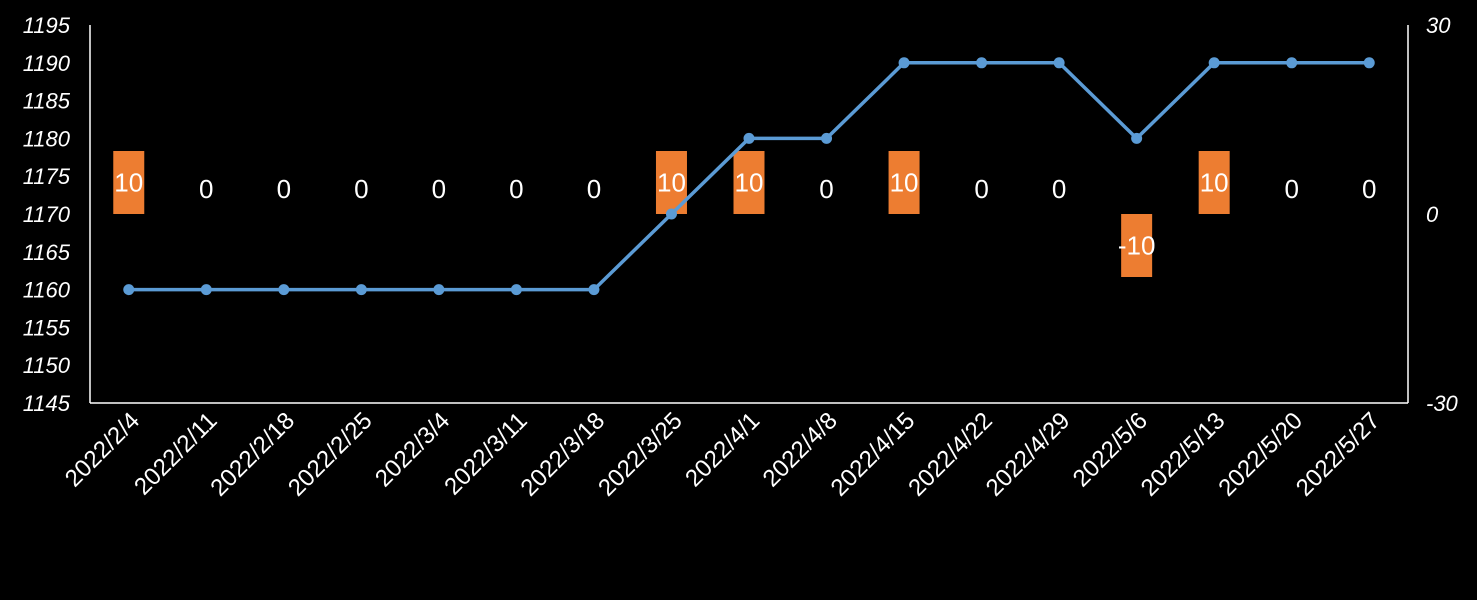  I want to click on x-tick-label: 2022/4/15, so click(873, 454).